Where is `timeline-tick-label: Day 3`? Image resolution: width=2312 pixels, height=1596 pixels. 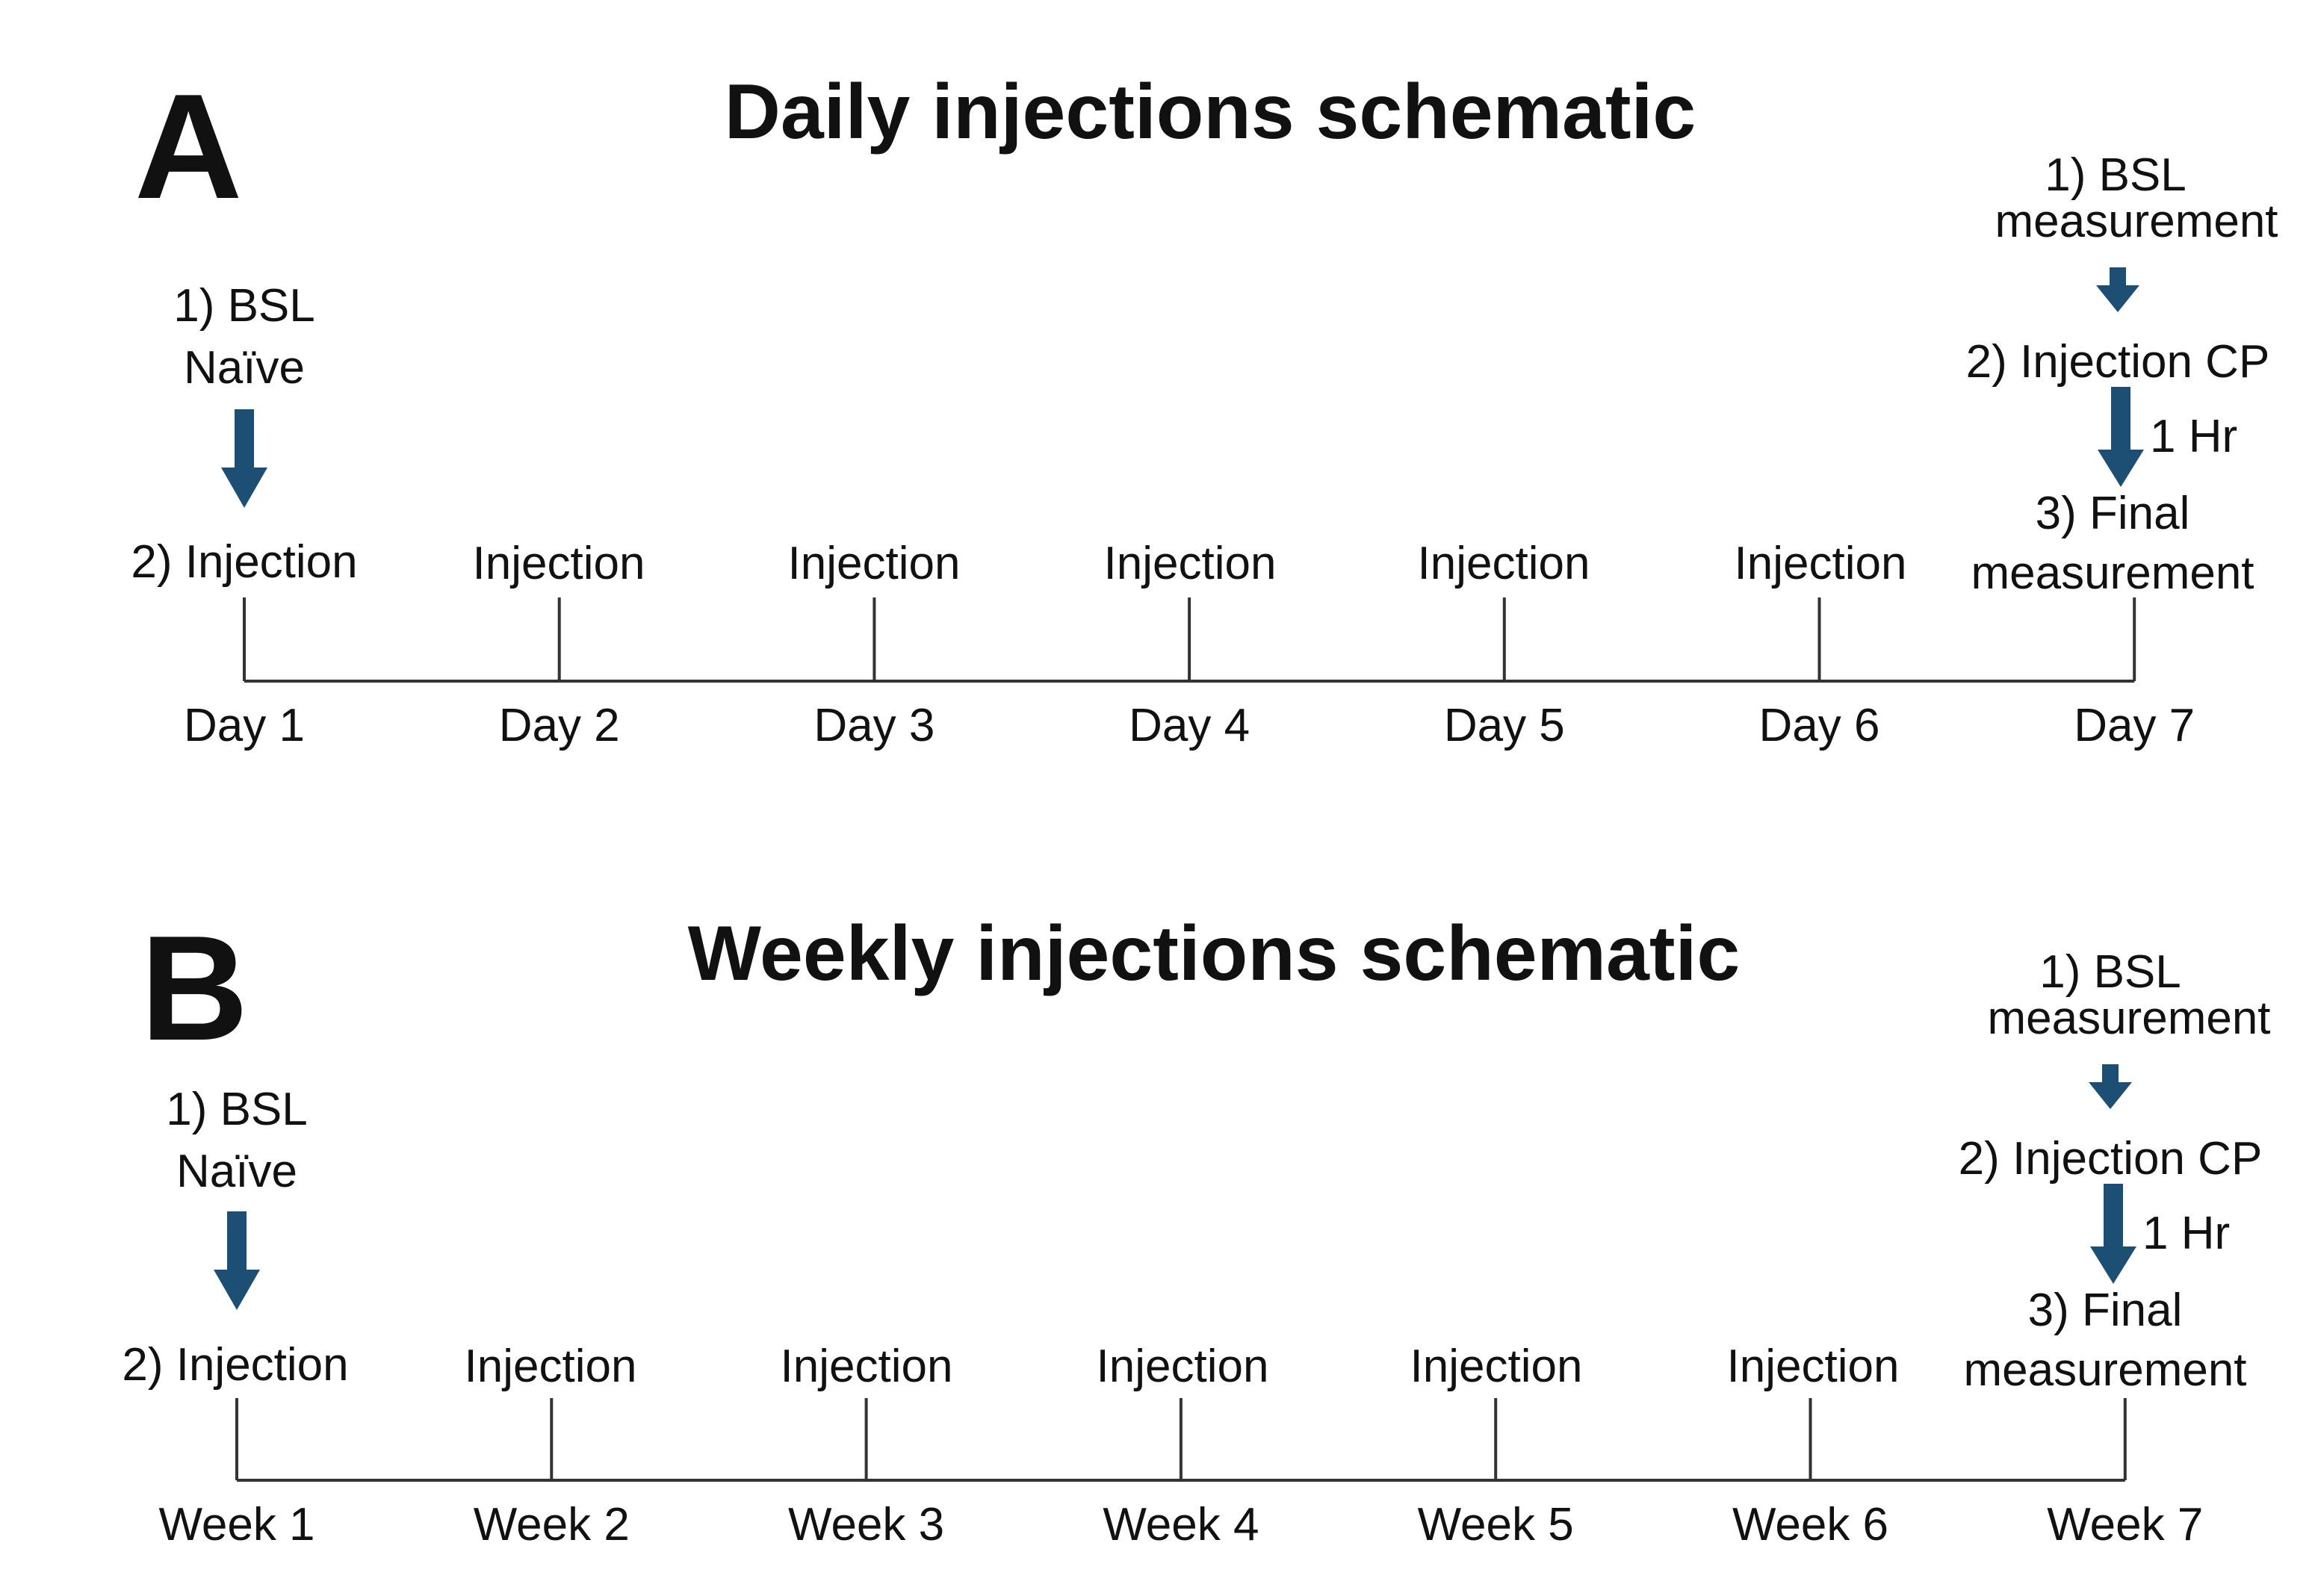
timeline-tick-label: Day 3 is located at coordinates (874, 725).